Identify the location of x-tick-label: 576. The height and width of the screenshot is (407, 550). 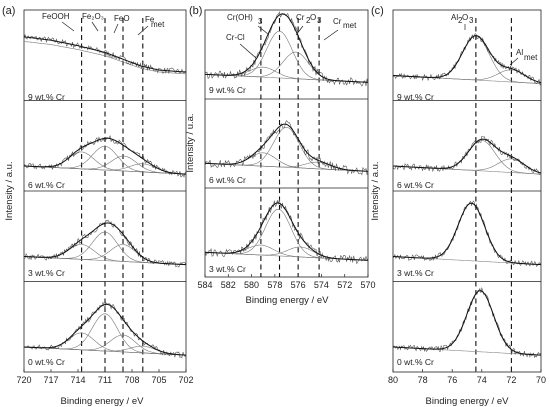
(298, 285).